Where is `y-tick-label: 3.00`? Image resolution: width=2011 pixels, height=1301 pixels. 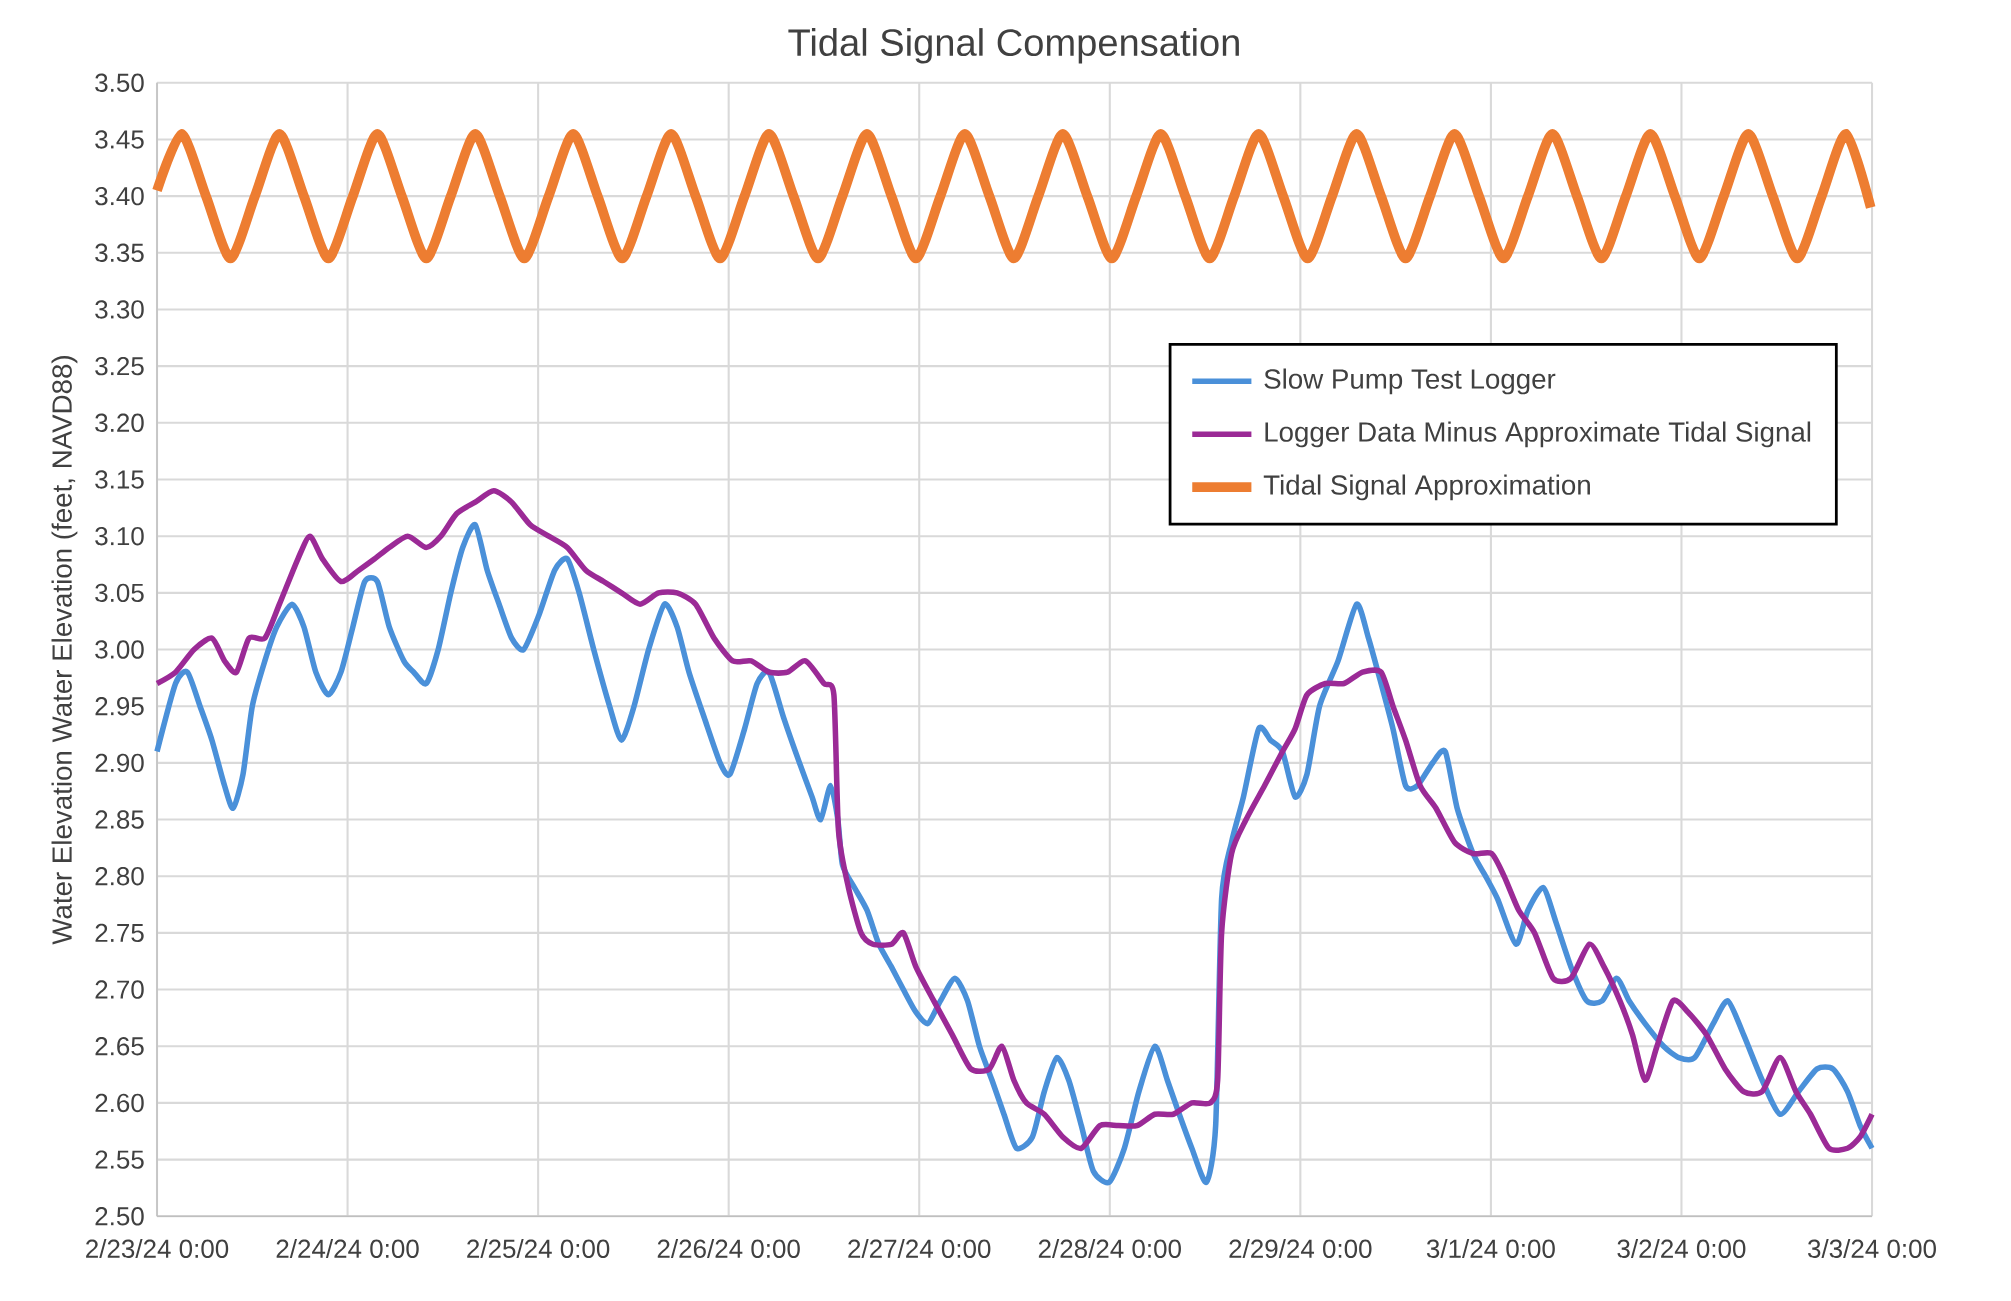 y-tick-label: 3.00 is located at coordinates (119, 649).